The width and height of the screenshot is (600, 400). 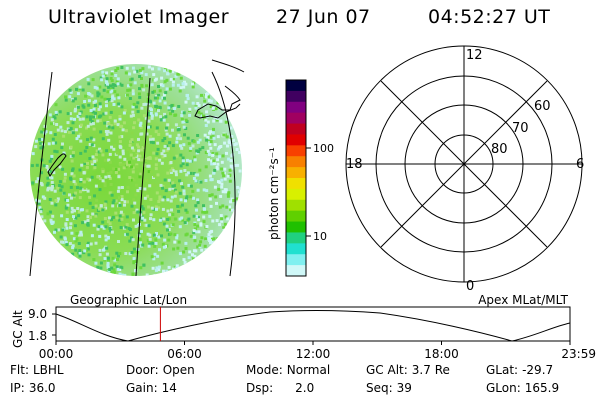 What do you see at coordinates (389, 388) in the screenshot?
I see `seq-status: Seq: 39` at bounding box center [389, 388].